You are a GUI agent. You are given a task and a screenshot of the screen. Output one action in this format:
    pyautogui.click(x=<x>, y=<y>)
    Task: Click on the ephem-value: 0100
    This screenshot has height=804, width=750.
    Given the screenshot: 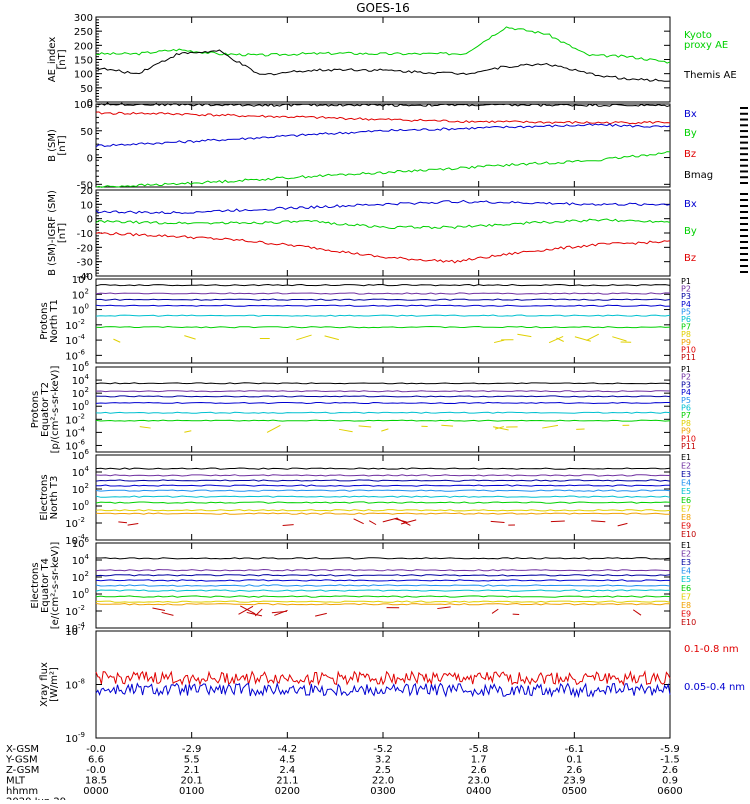 What is the action you would take?
    pyautogui.click(x=191, y=791)
    